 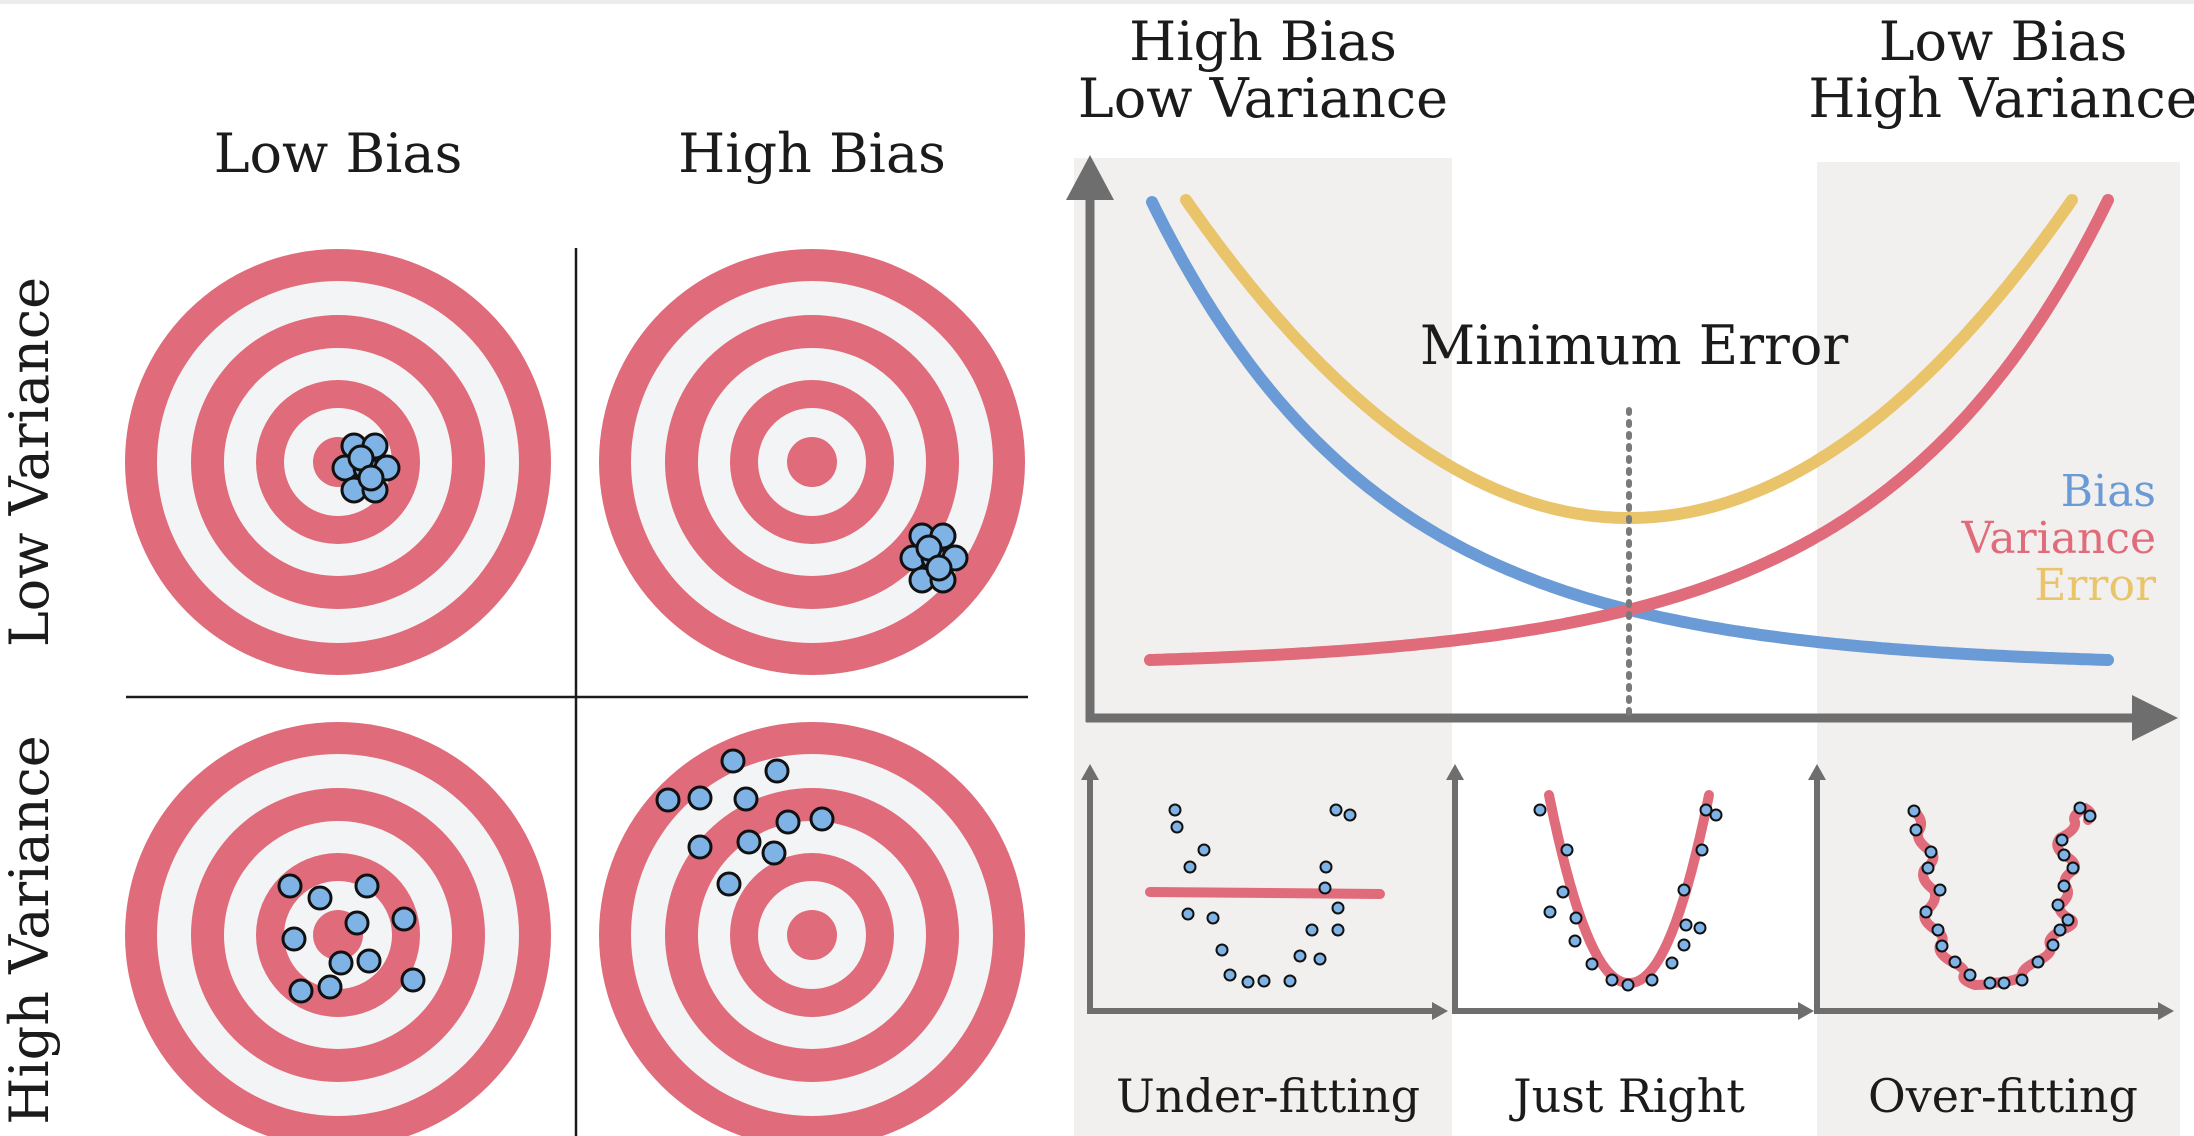 What do you see at coordinates (812, 462) in the screenshot?
I see `target-high-bias-low-variance` at bounding box center [812, 462].